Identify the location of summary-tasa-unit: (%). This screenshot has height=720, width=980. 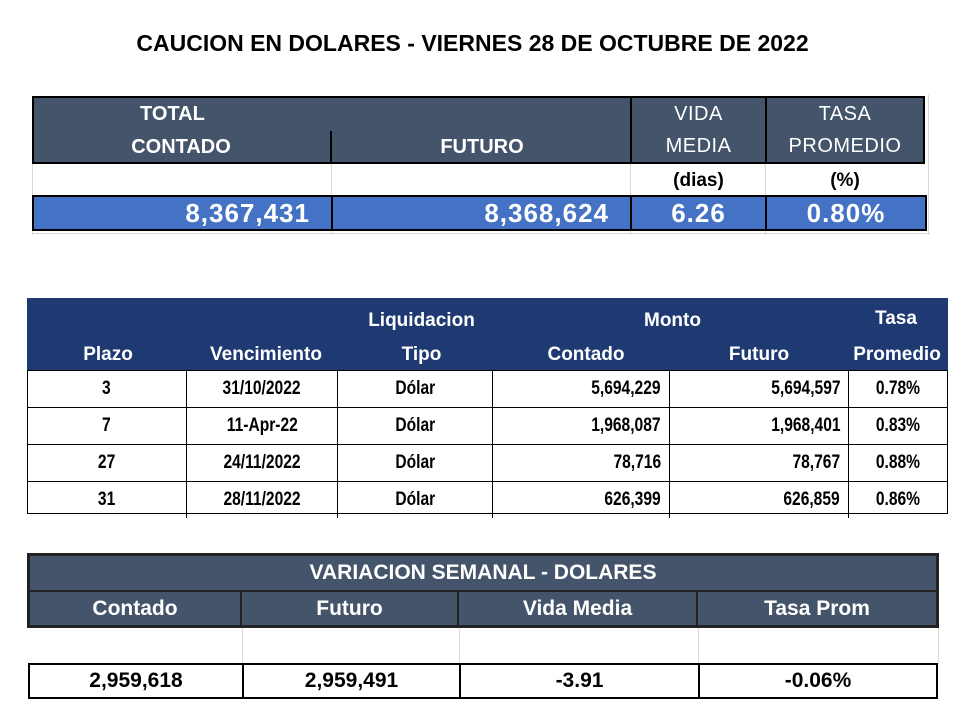
(845, 180).